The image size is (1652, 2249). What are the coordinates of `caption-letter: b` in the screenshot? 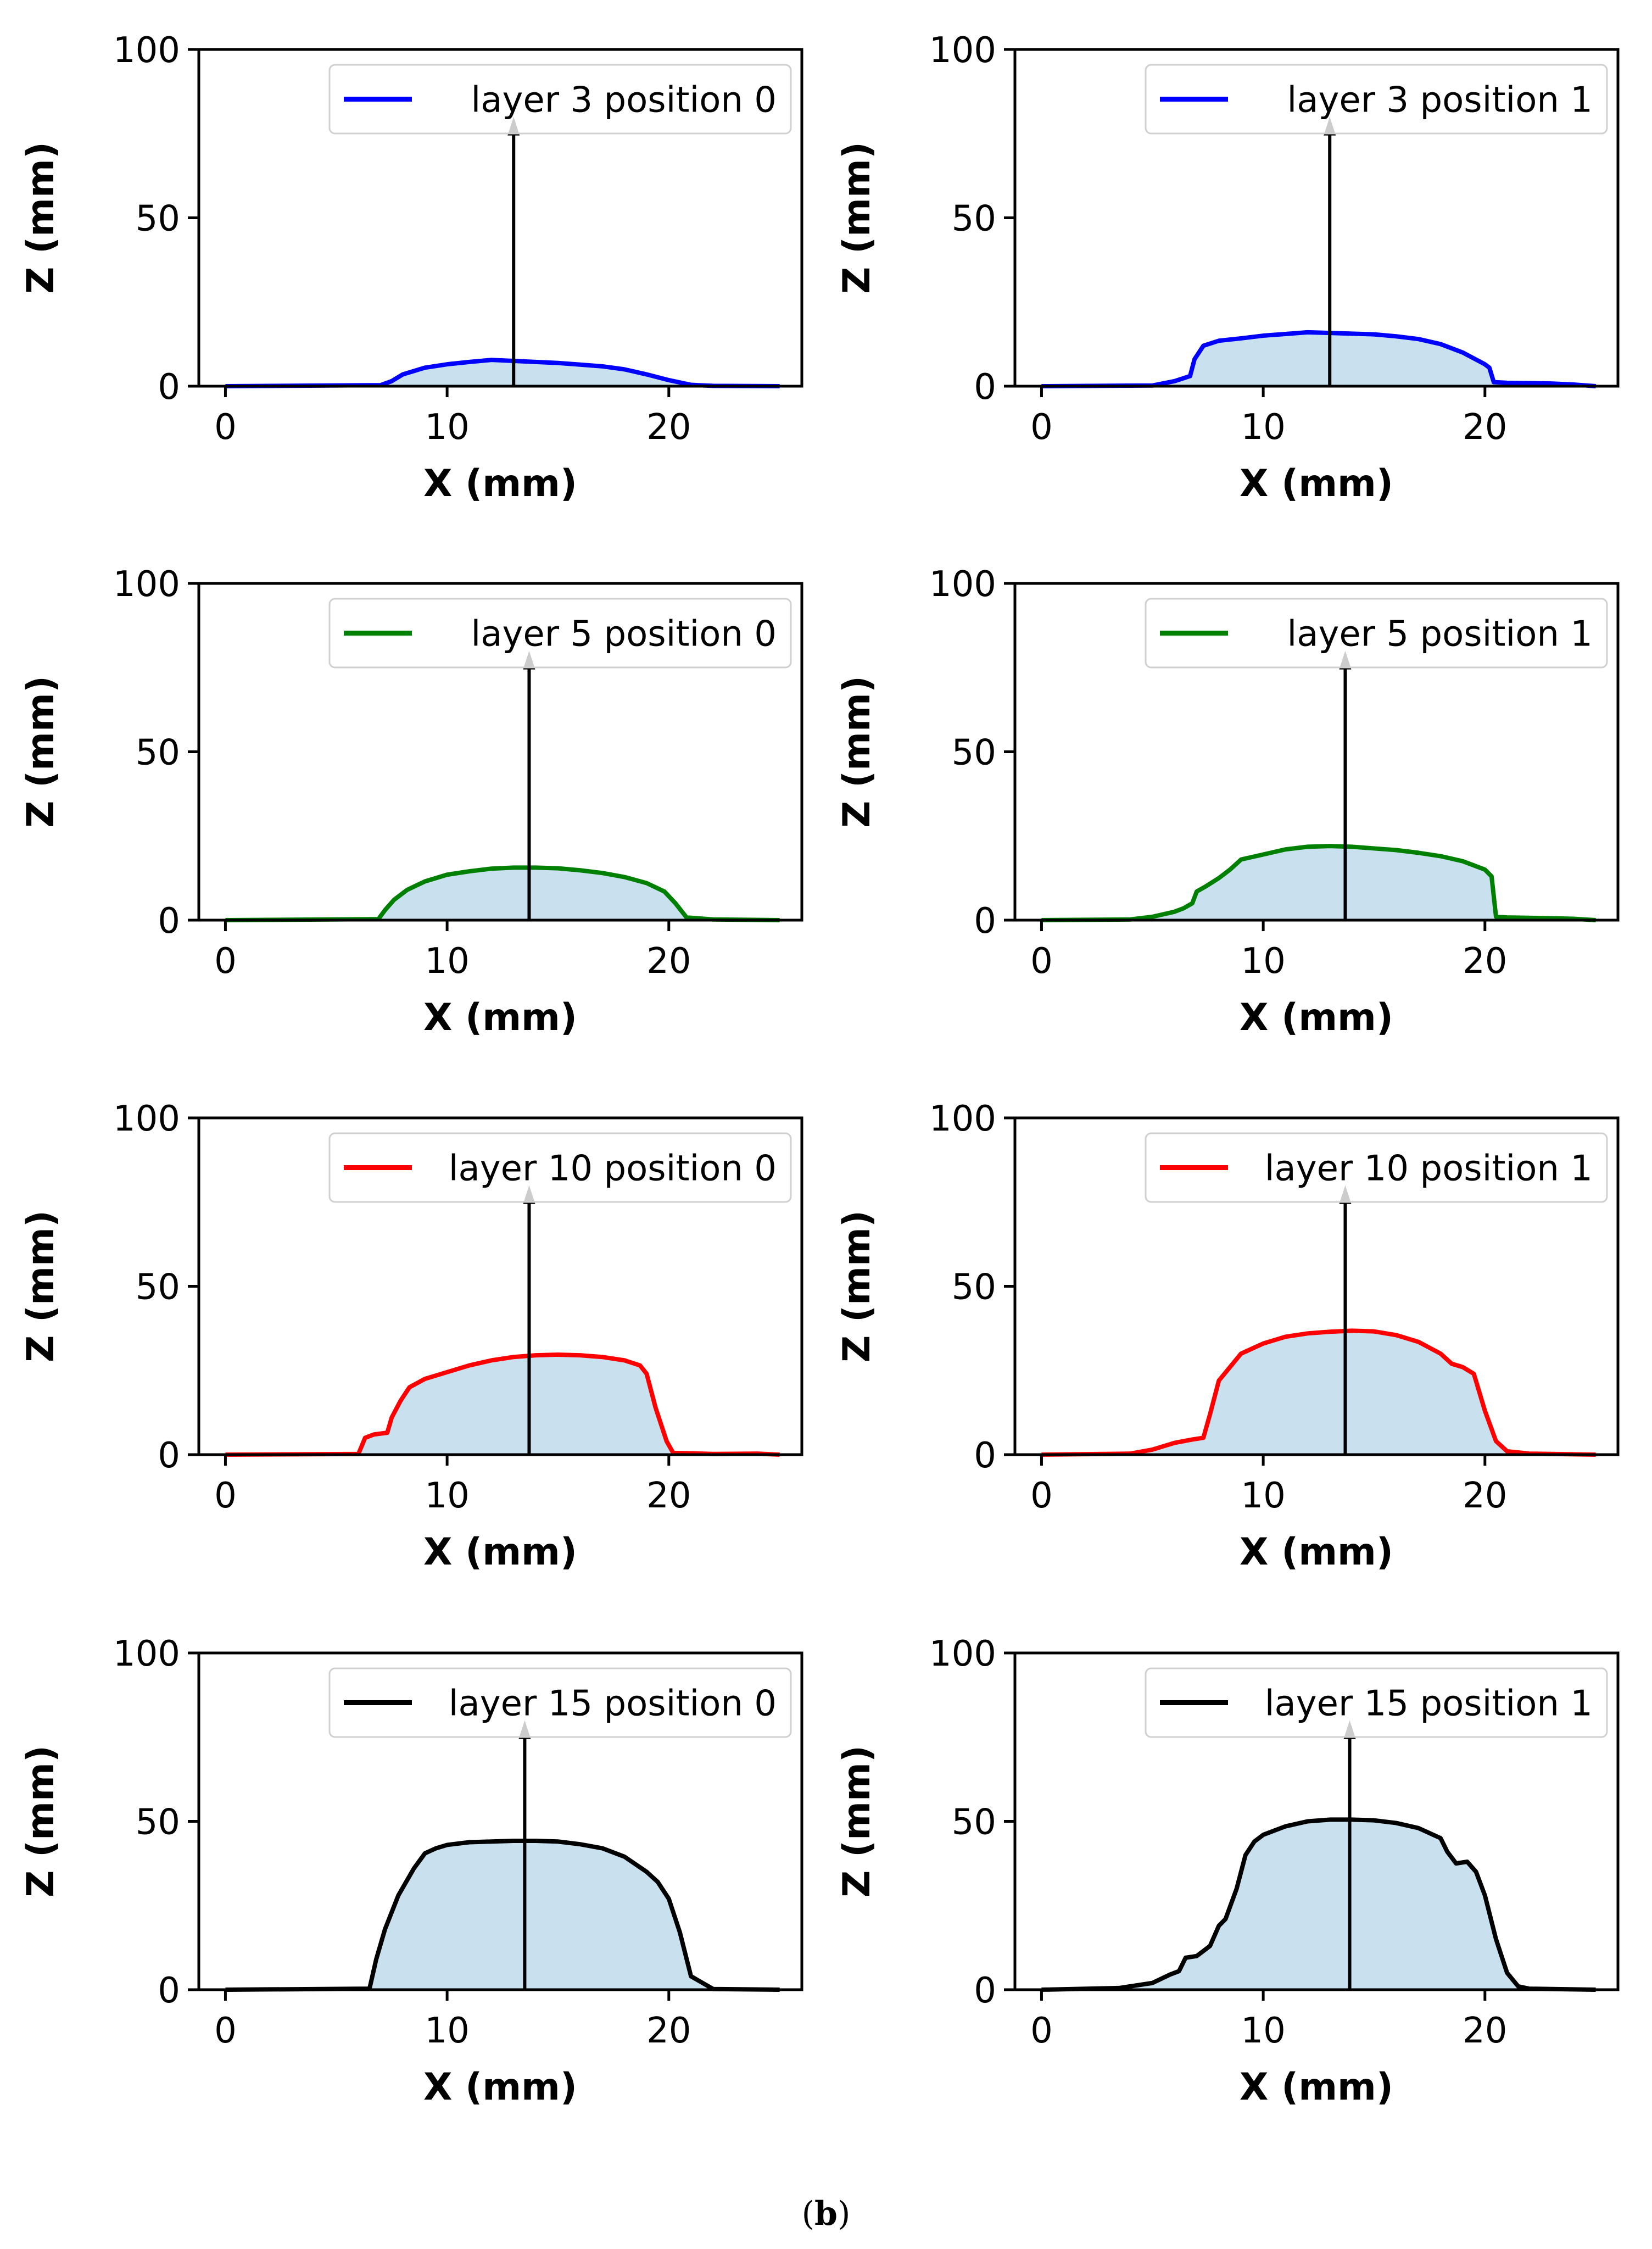 It's located at (826, 2214).